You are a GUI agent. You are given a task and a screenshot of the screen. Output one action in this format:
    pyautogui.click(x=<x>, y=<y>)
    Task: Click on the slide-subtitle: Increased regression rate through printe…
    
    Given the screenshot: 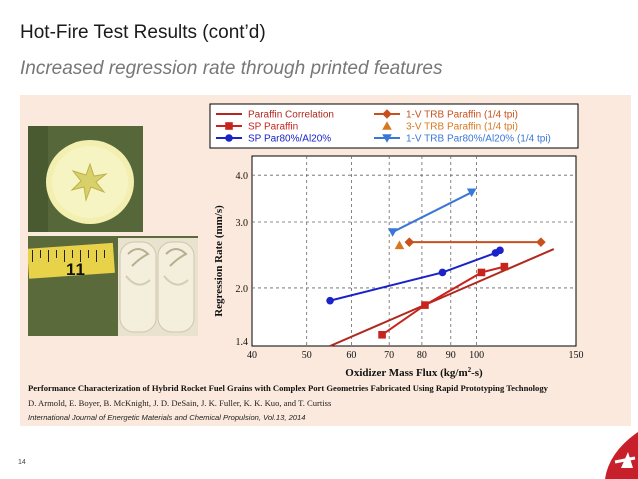 What is the action you would take?
    pyautogui.click(x=231, y=68)
    